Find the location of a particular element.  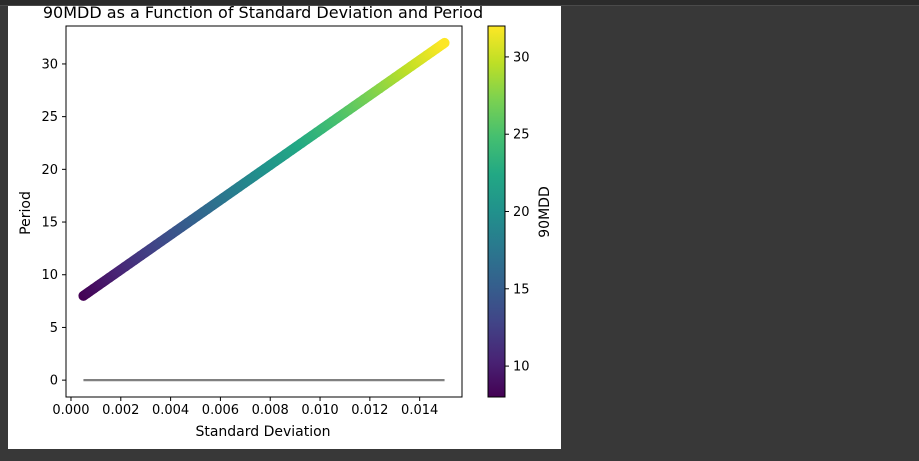

y-tick-label: 15 is located at coordinates (49, 223).